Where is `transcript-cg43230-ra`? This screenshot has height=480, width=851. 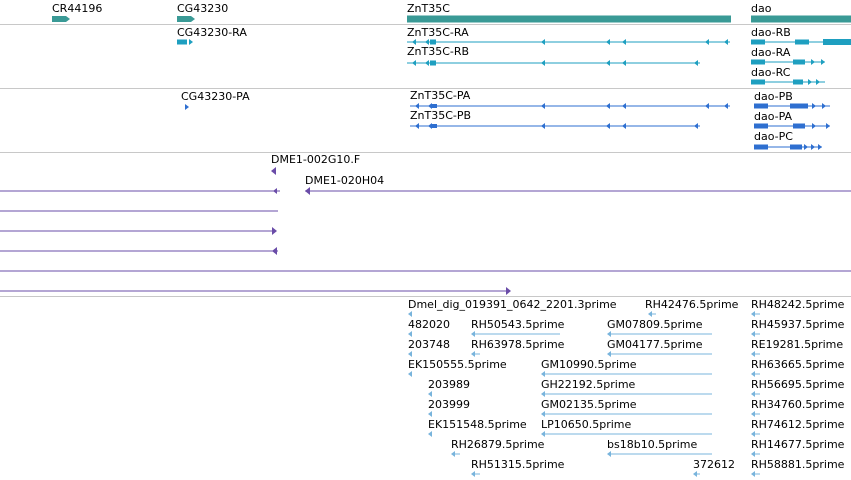
transcript-cg43230-ra is located at coordinates (182, 42).